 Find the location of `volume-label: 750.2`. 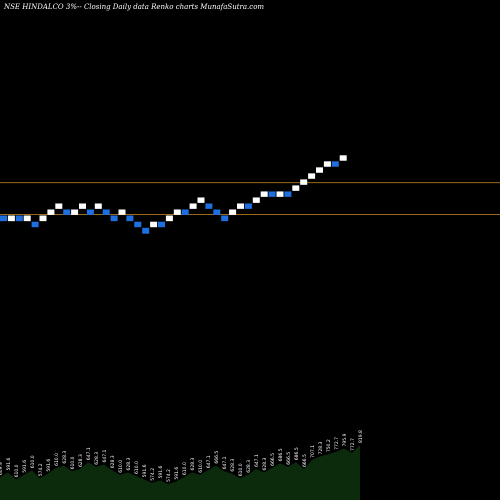

volume-label: 750.2 is located at coordinates (329, 445).